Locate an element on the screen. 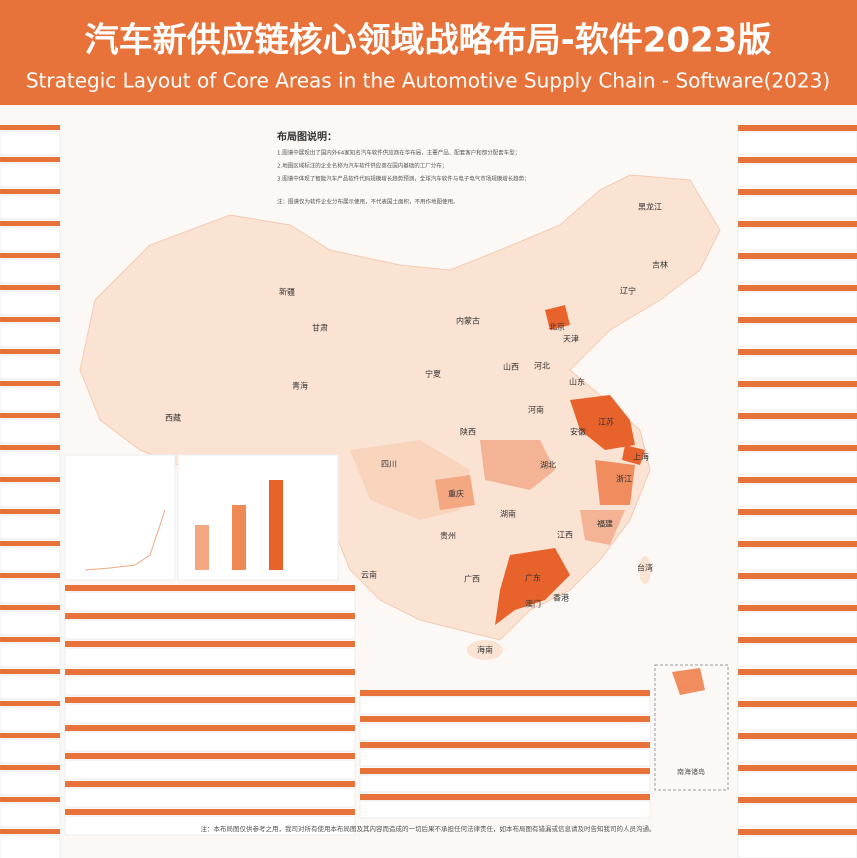  province-label: 江西 is located at coordinates (565, 535).